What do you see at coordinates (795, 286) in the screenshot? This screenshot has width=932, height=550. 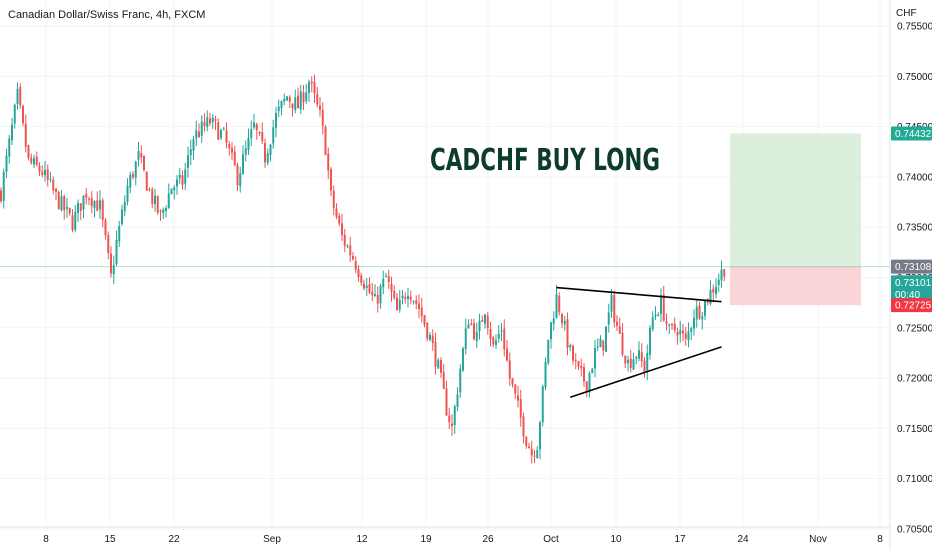 I see `loss-zone` at bounding box center [795, 286].